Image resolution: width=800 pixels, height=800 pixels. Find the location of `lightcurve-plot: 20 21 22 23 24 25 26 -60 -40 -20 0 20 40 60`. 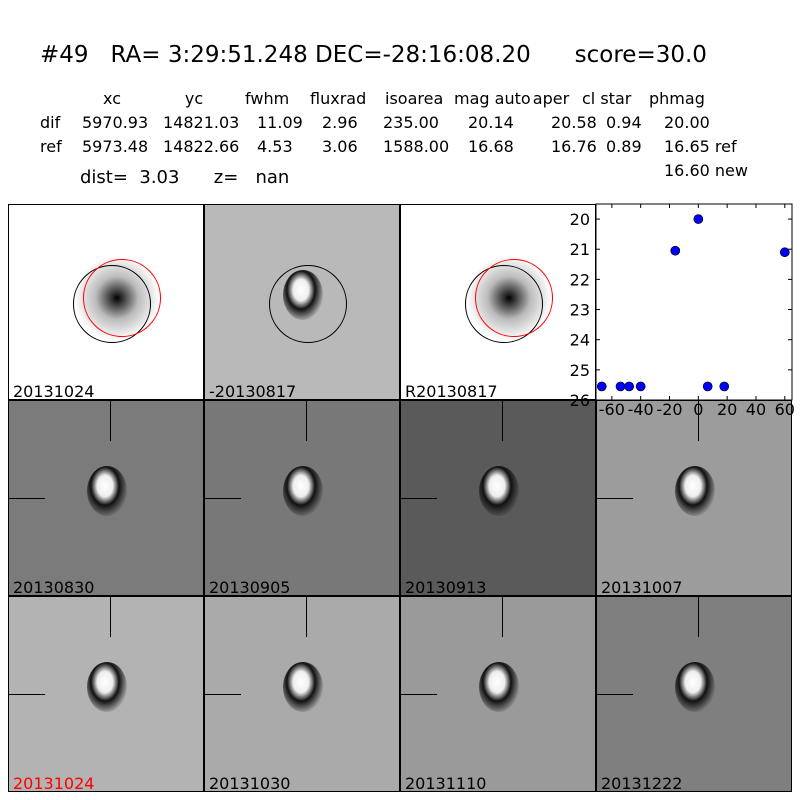

lightcurve-plot: 20 21 22 23 24 25 26 -60 -40 -20 0 20 40 60 is located at coordinates (682, 311).